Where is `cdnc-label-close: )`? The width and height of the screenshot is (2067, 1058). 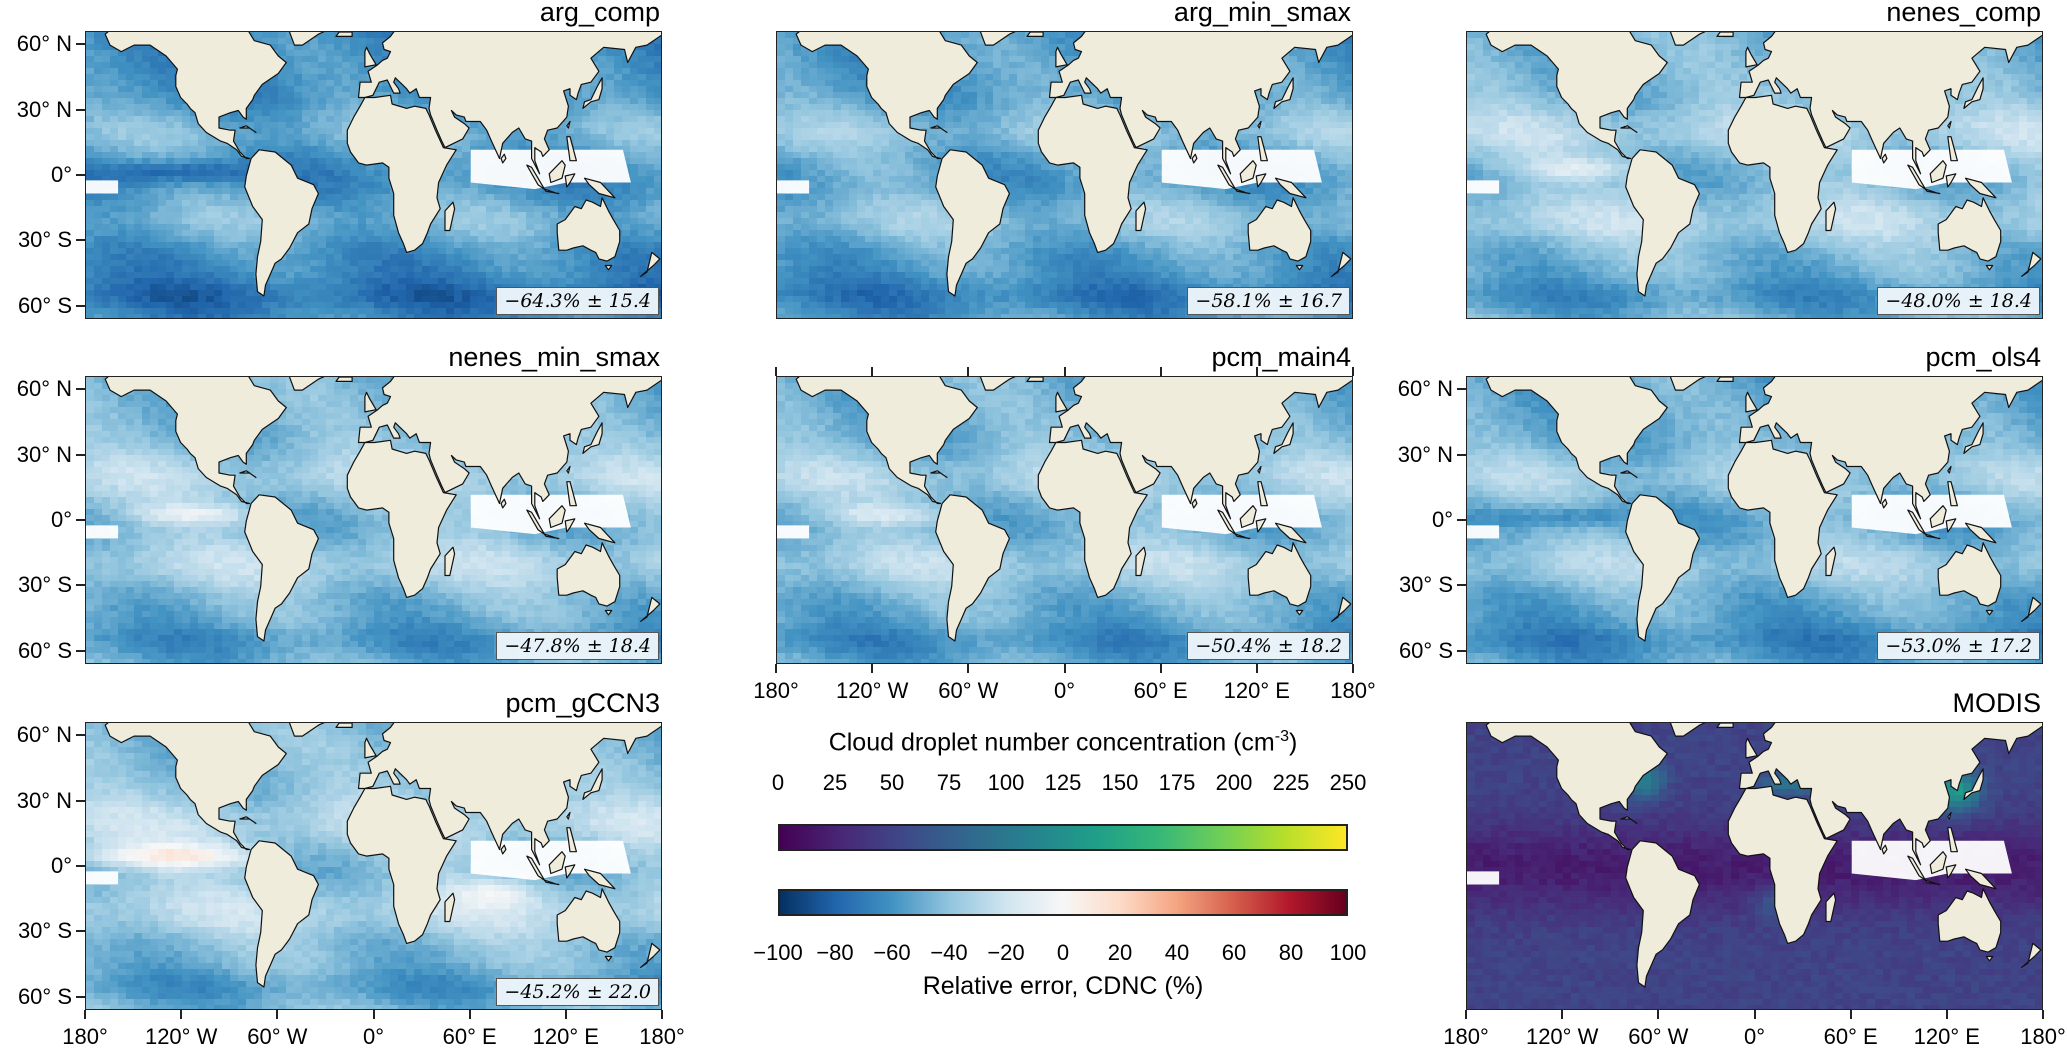 cdnc-label-close: ) is located at coordinates (1293, 742).